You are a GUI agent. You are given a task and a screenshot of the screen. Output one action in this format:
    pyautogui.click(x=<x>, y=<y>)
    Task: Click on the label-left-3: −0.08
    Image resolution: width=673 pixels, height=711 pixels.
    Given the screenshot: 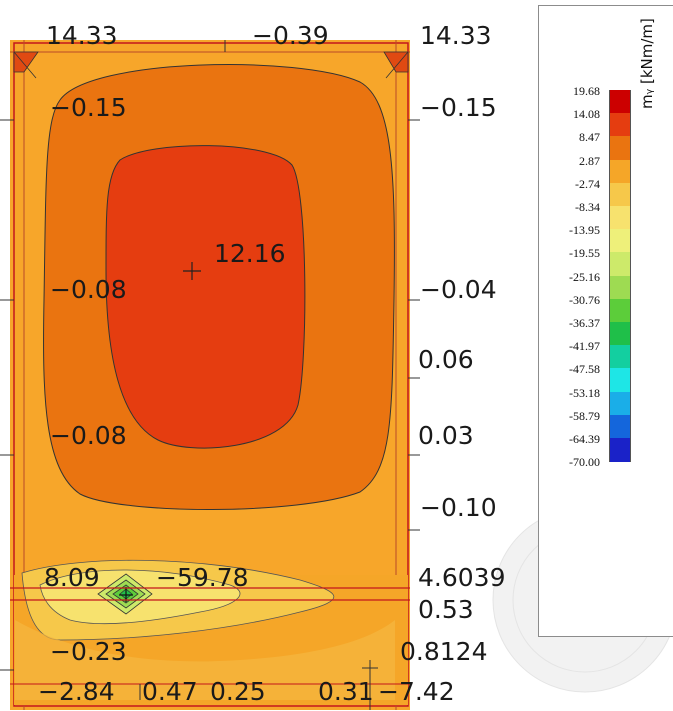 What is the action you would take?
    pyautogui.click(x=88, y=435)
    